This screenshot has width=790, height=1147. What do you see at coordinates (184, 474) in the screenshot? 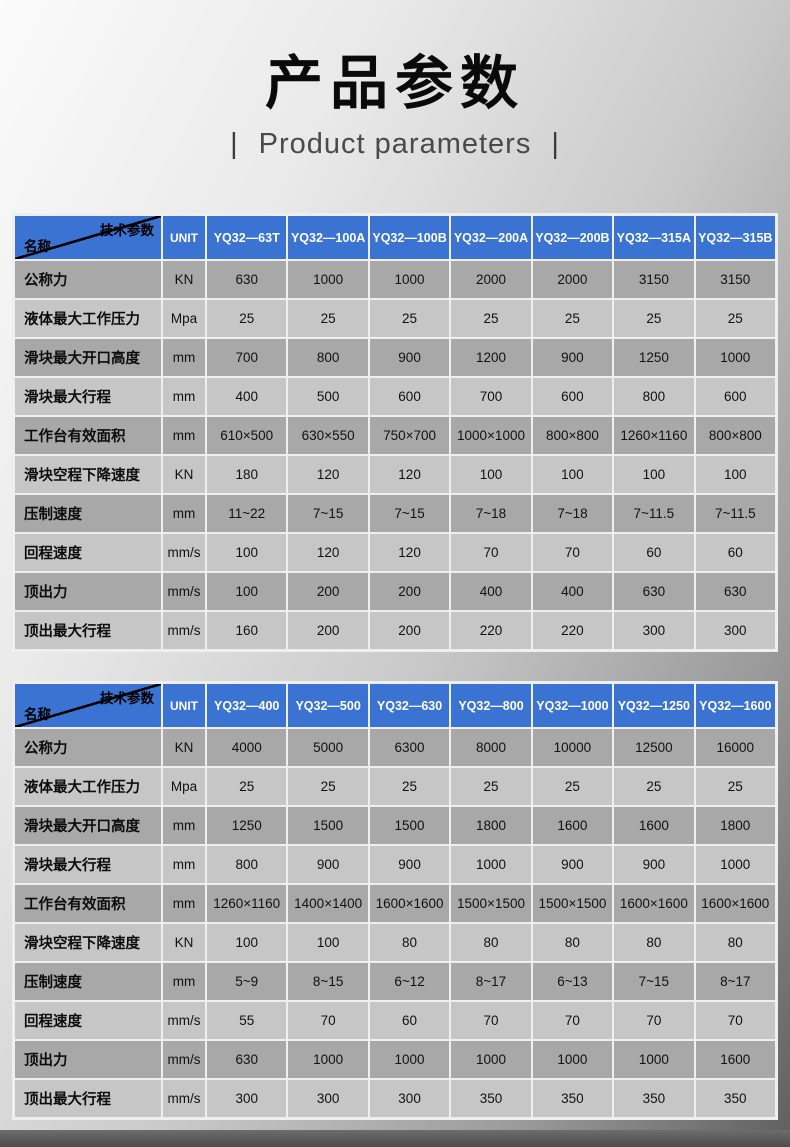
I see `unit-cell: KN` at bounding box center [184, 474].